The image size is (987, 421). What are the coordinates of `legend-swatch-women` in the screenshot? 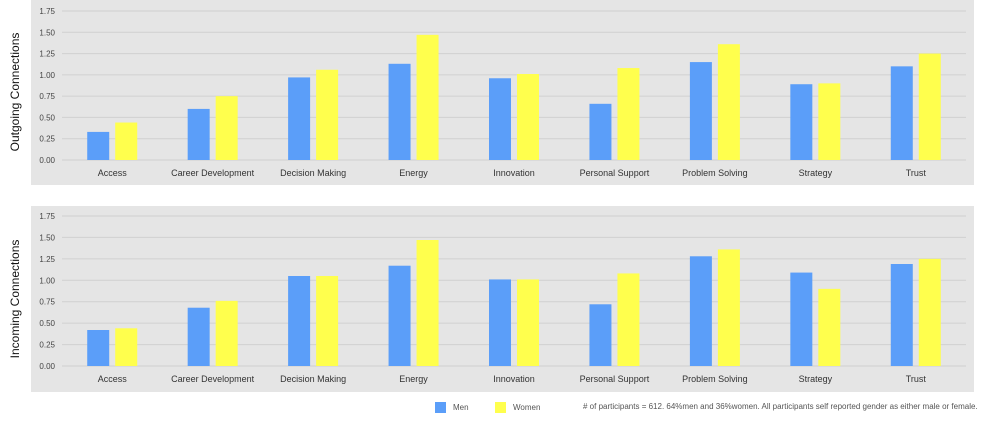 It's located at (500, 407).